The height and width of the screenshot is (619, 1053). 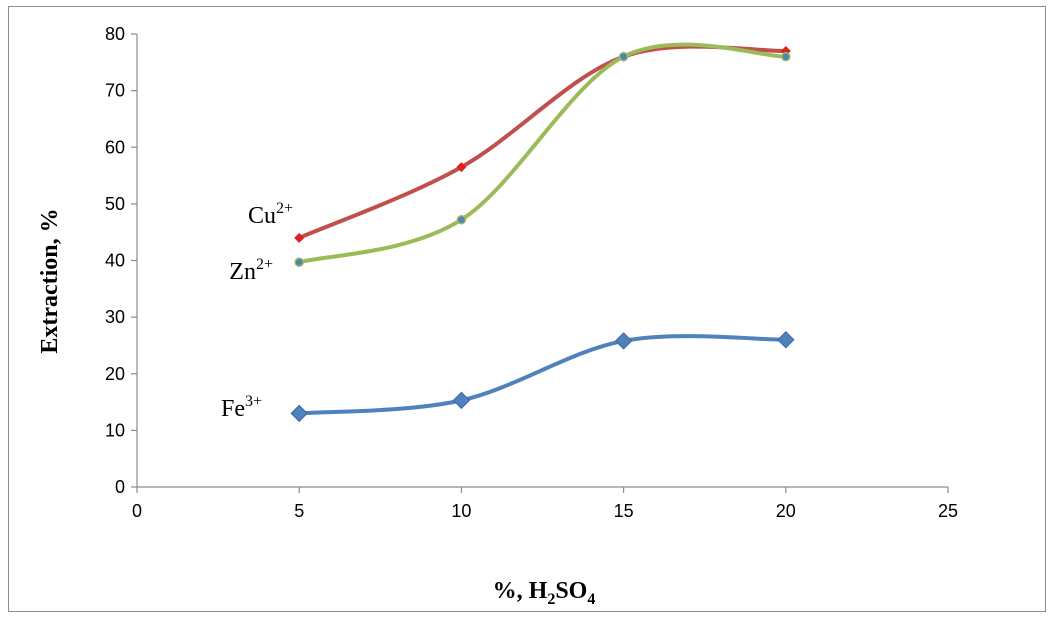 I want to click on series-line-fe, so click(x=542, y=375).